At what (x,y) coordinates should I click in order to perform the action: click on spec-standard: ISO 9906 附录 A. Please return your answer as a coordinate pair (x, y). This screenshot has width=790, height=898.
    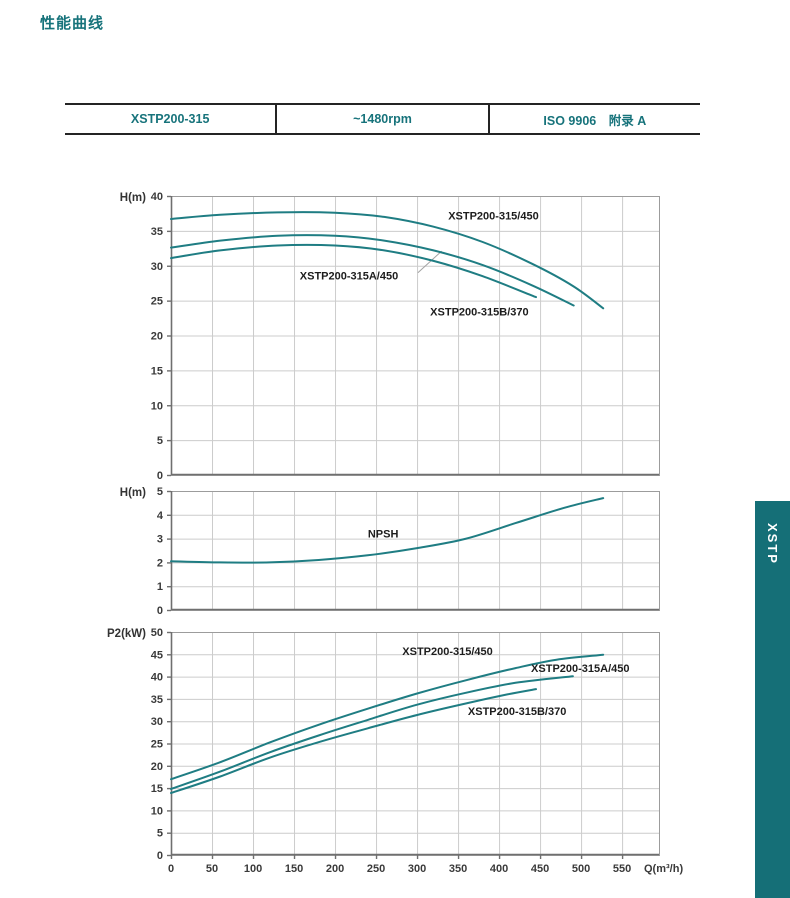
    Looking at the image, I should click on (593, 119).